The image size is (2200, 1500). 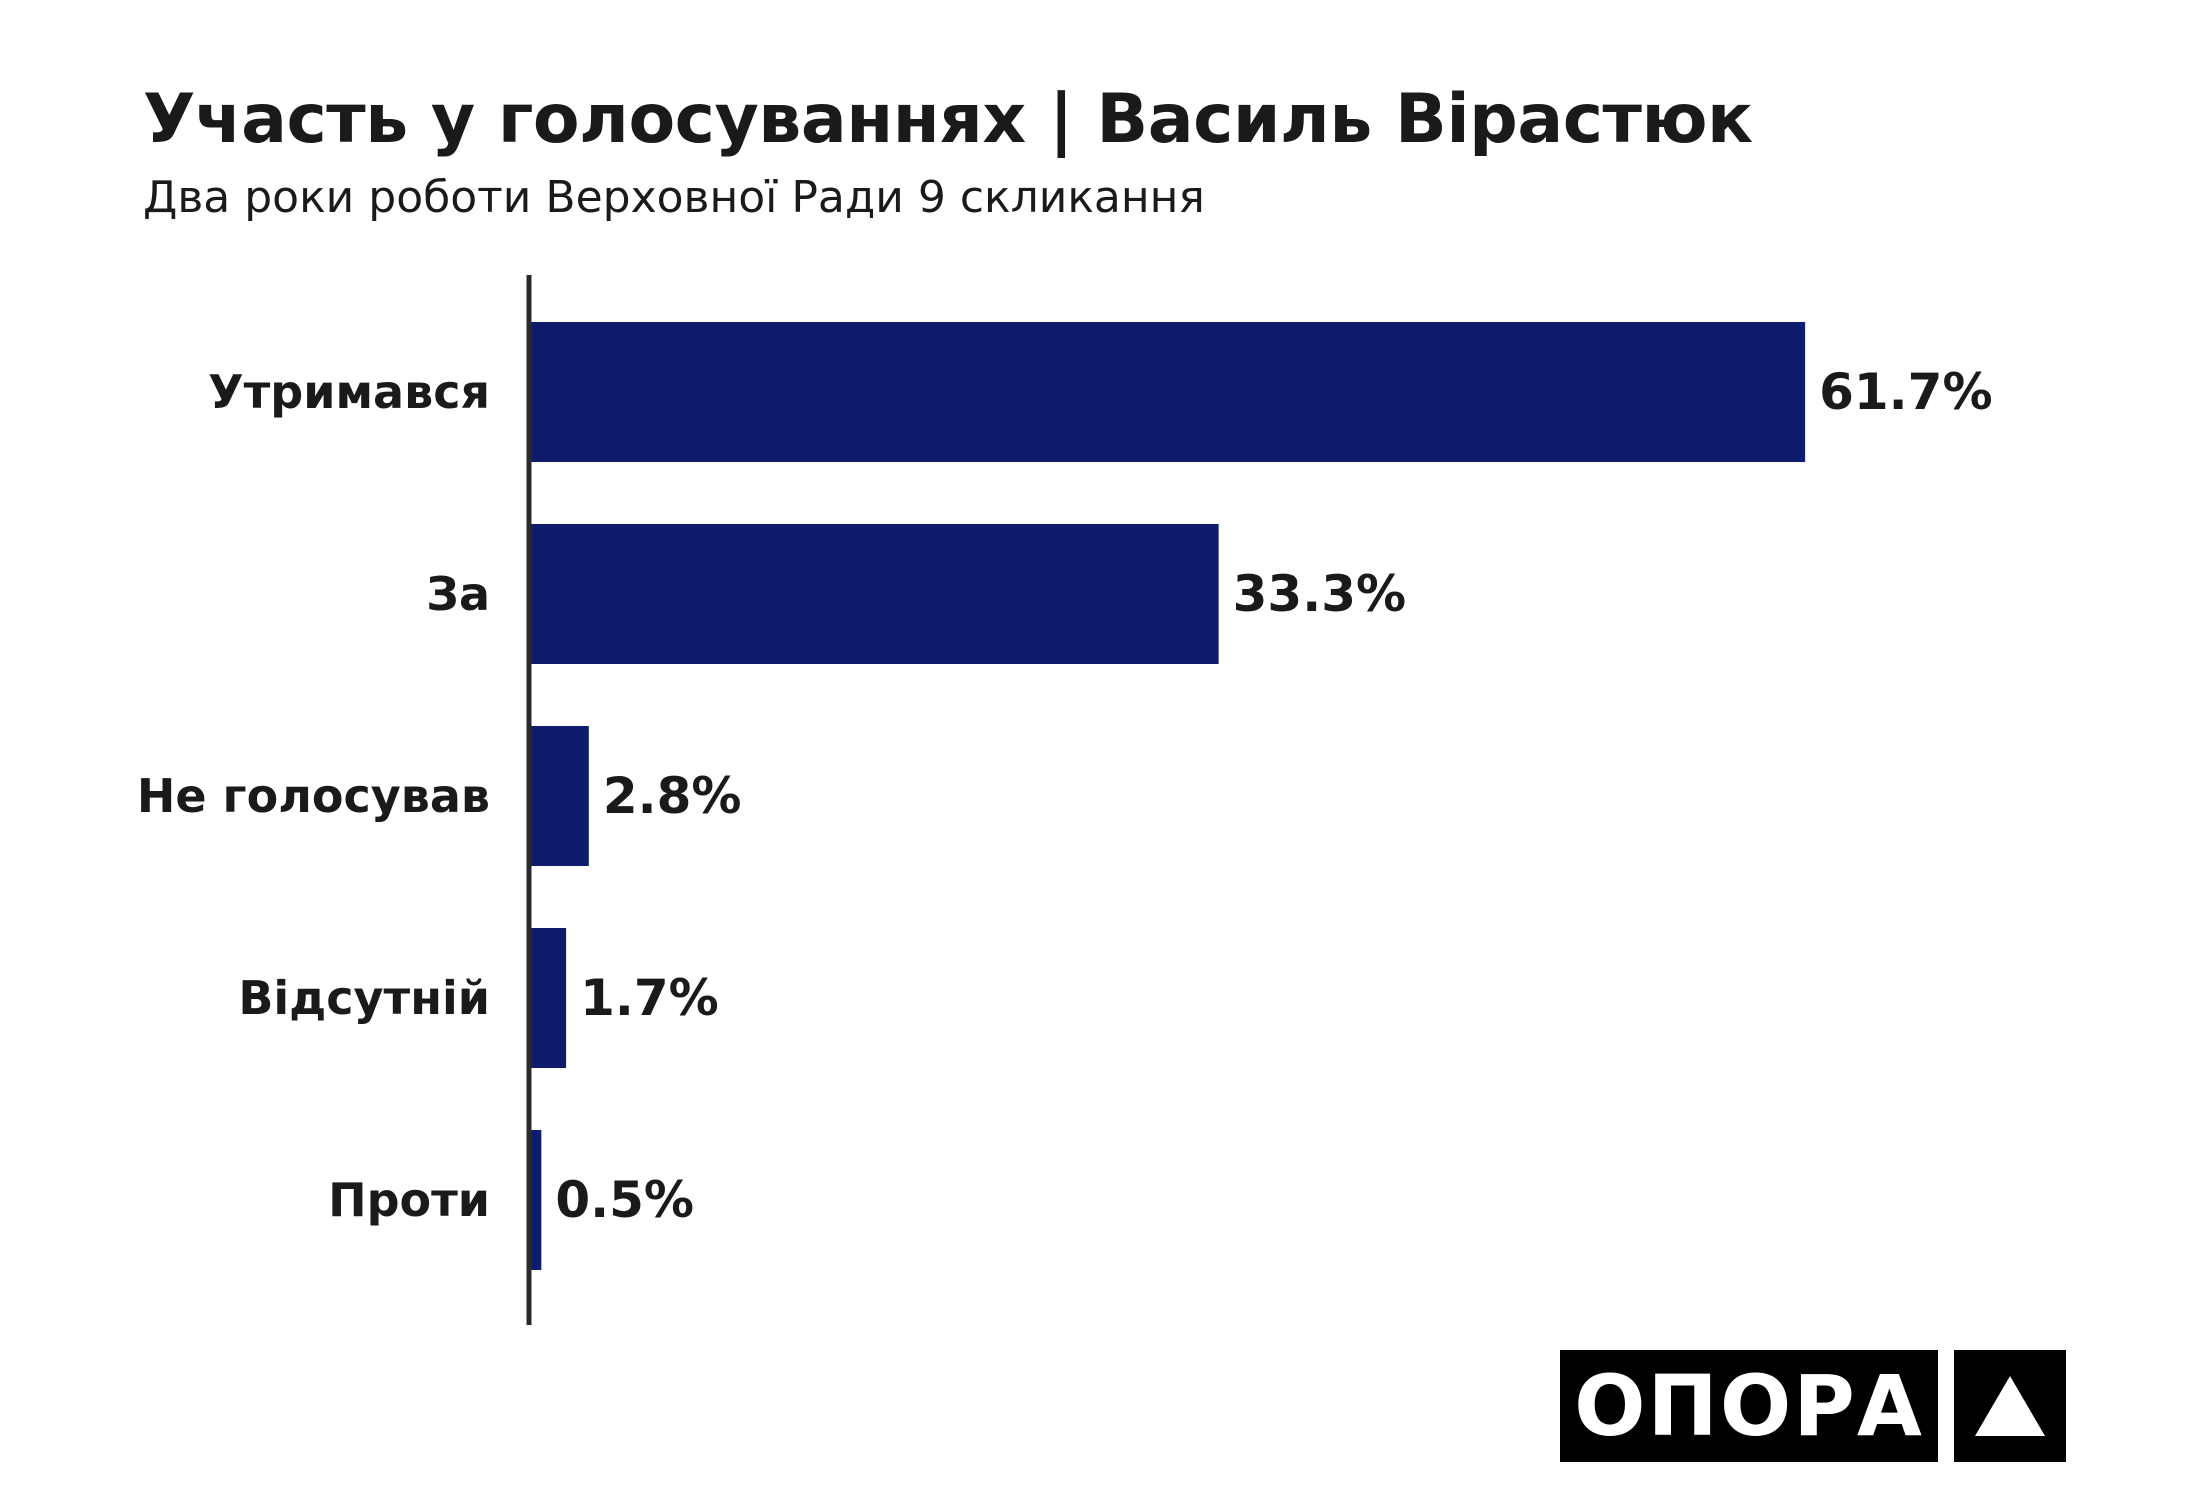 I want to click on value-label-2: 2.8%, so click(x=672, y=796).